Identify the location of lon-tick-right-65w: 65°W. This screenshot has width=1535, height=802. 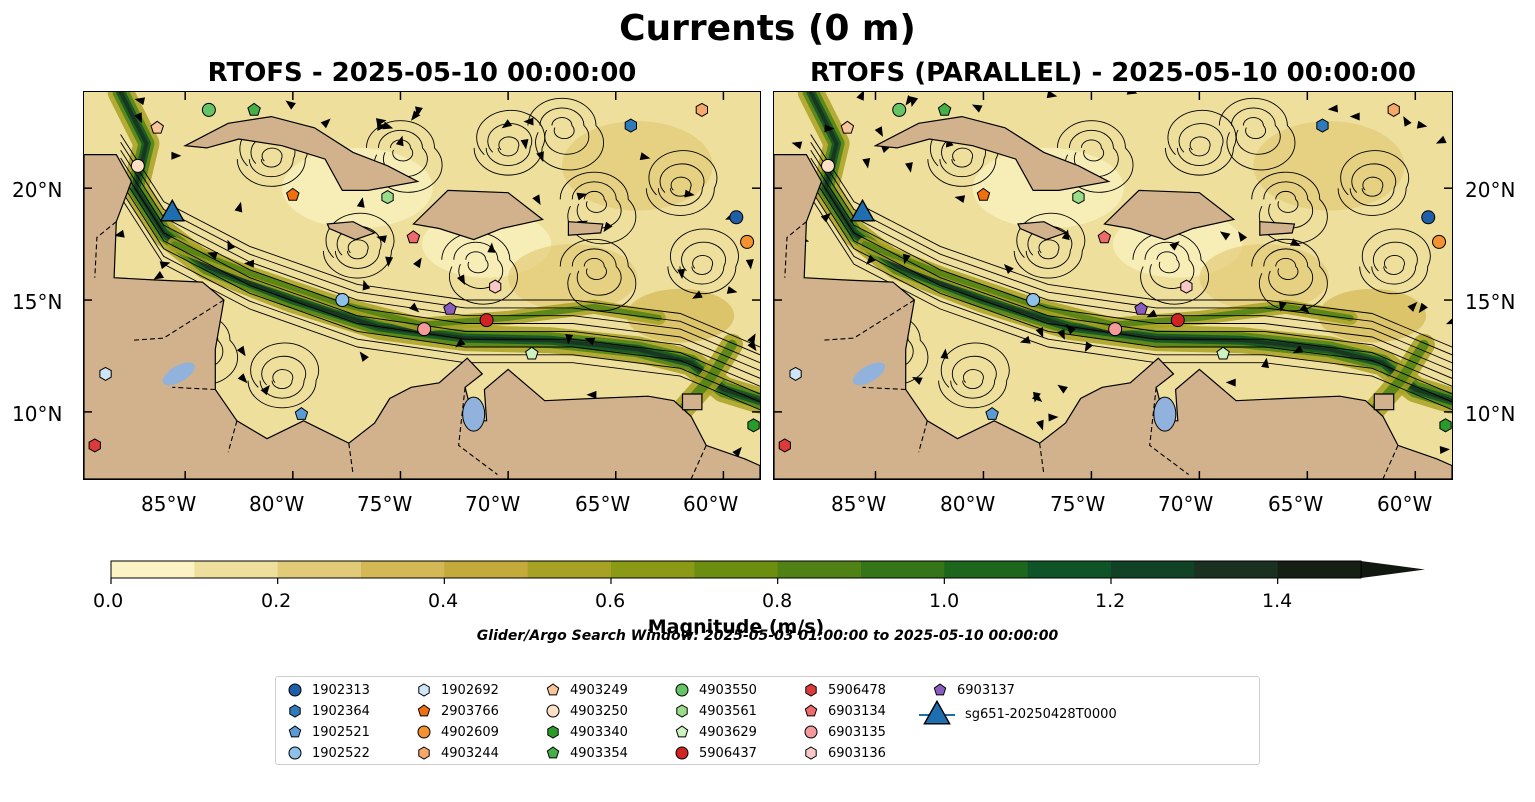
(1296, 504).